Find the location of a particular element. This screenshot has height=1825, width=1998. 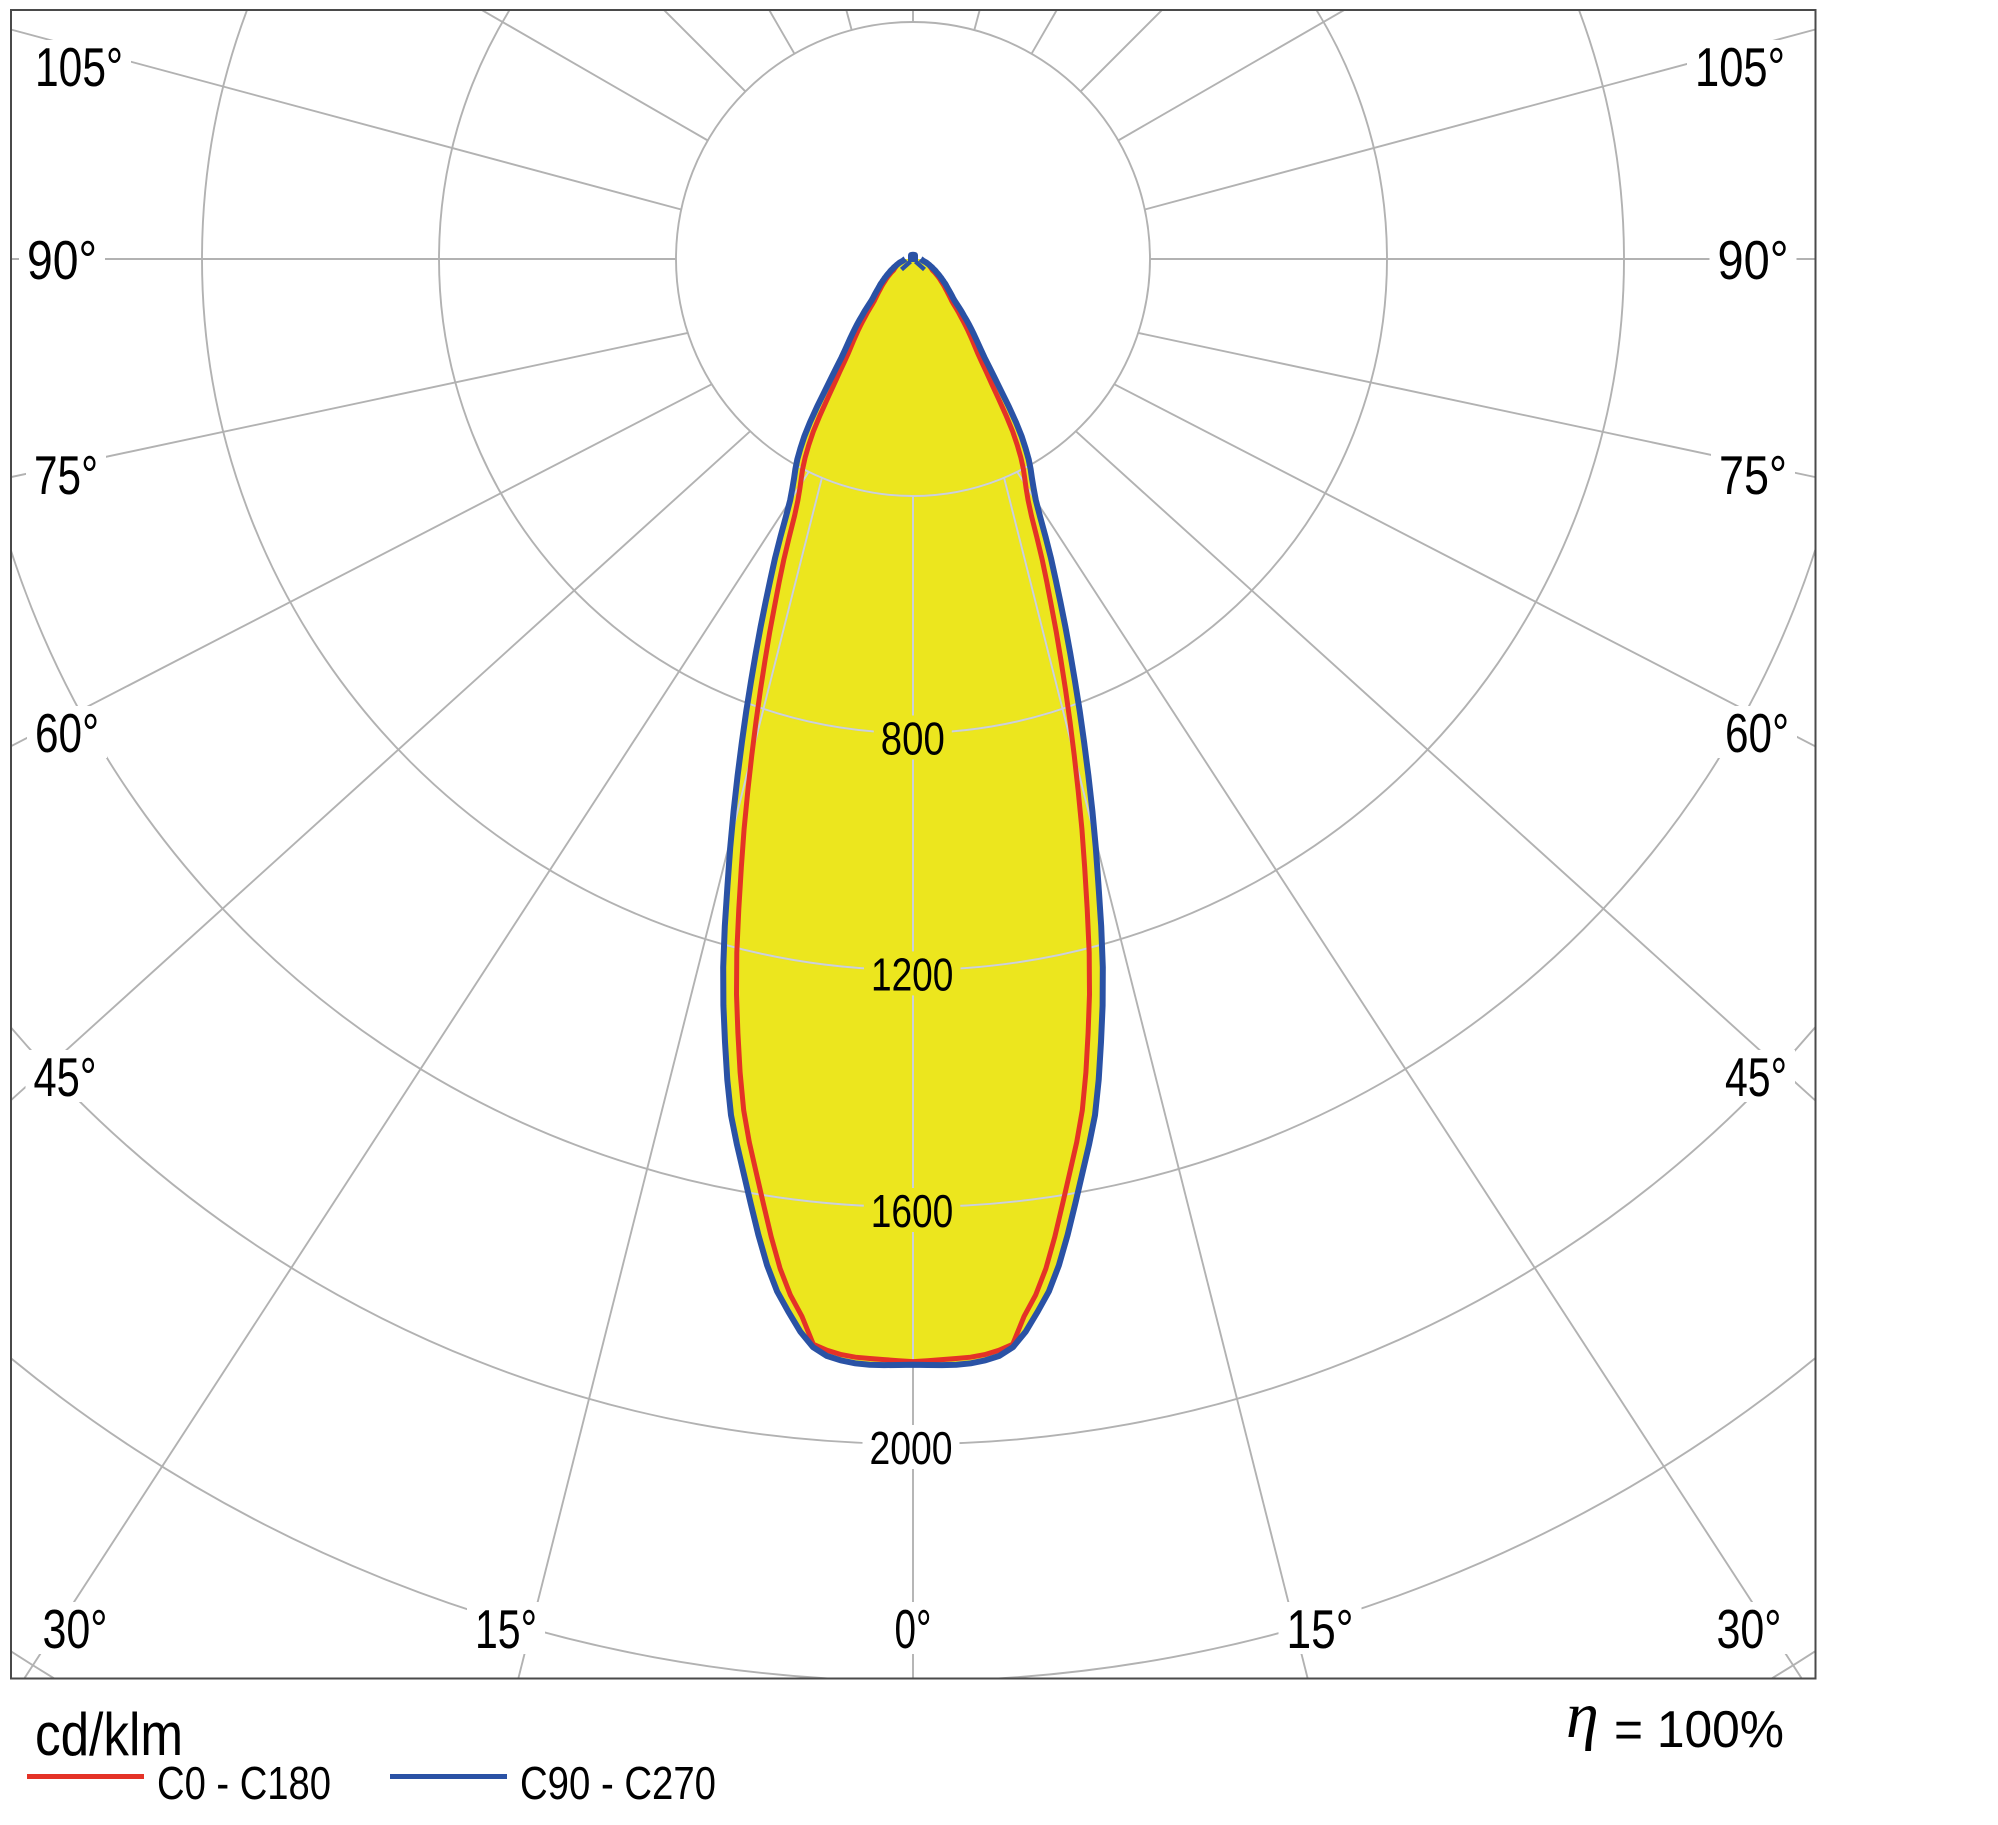

svg-text: C90 - C270 is located at coordinates (618, 1783).